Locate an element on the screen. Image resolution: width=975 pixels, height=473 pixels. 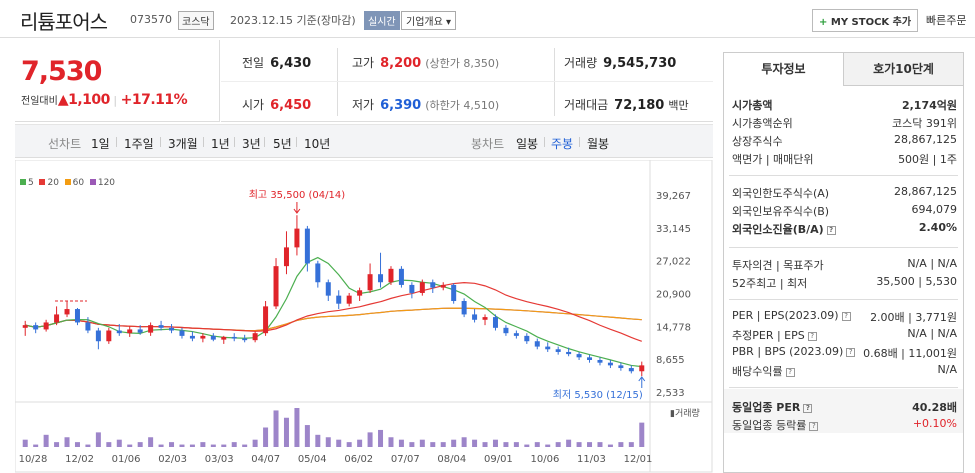
candle-weekly: 주봉 is located at coordinates (562, 144).